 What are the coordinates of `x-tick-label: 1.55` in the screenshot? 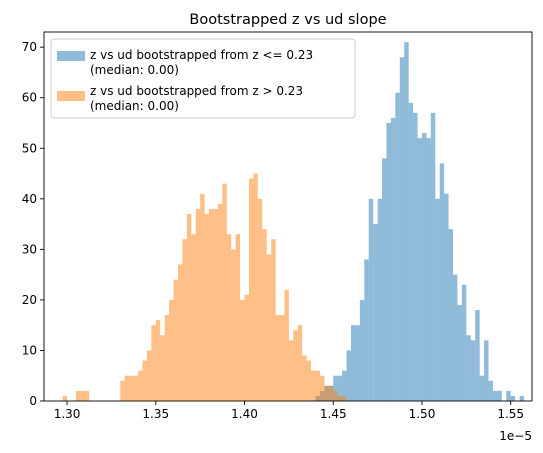 It's located at (510, 414).